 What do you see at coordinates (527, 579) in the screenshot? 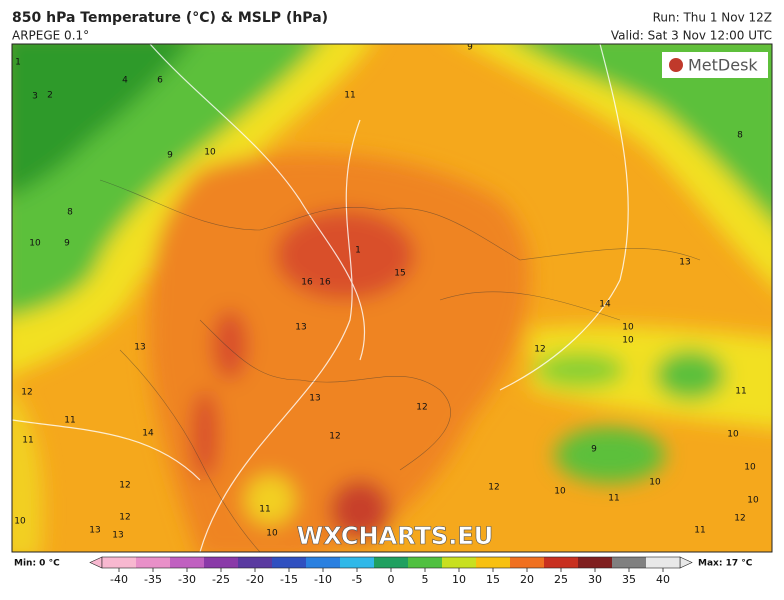
I see `colorbar-tick-label: 20` at bounding box center [527, 579].